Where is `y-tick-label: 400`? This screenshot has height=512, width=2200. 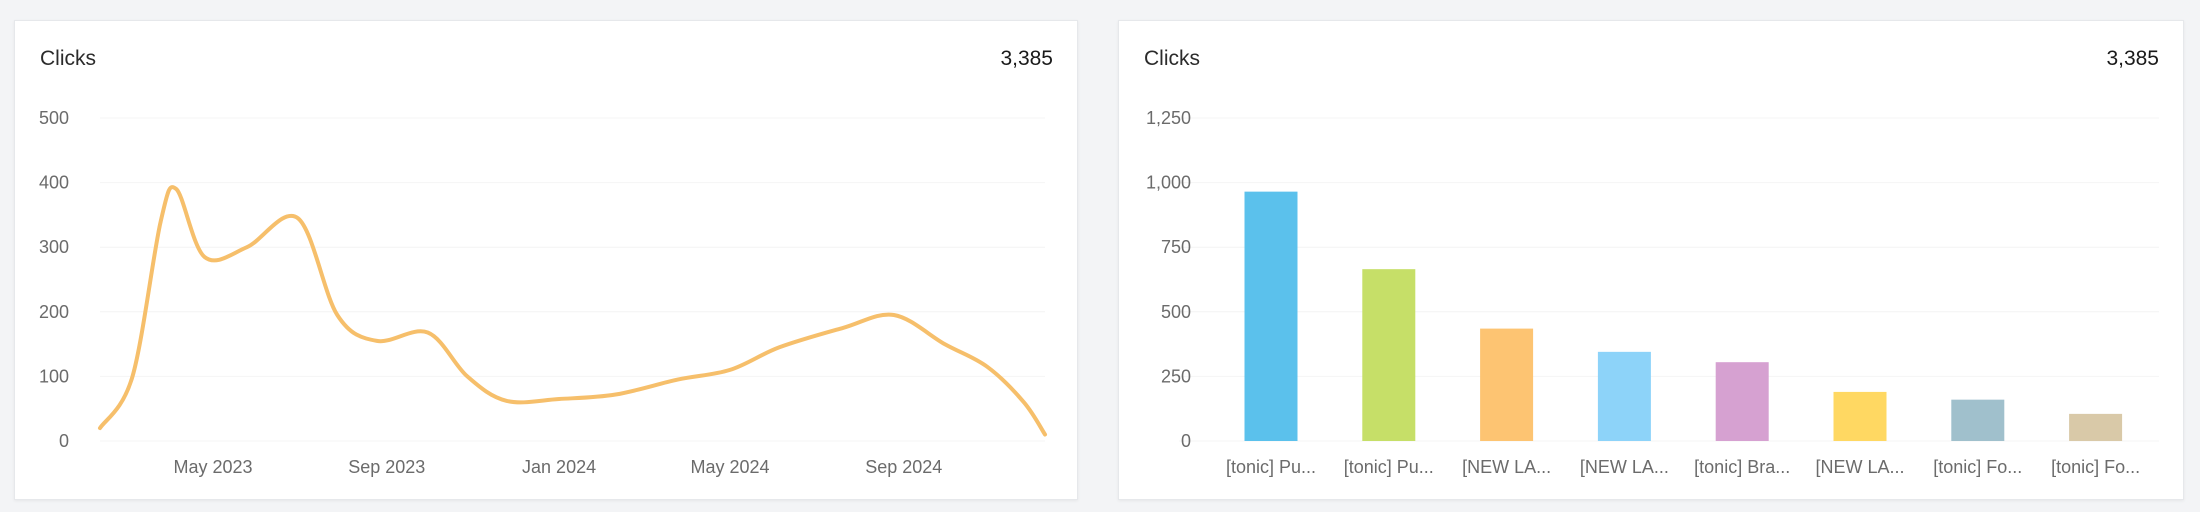
y-tick-label: 400 is located at coordinates (54, 183).